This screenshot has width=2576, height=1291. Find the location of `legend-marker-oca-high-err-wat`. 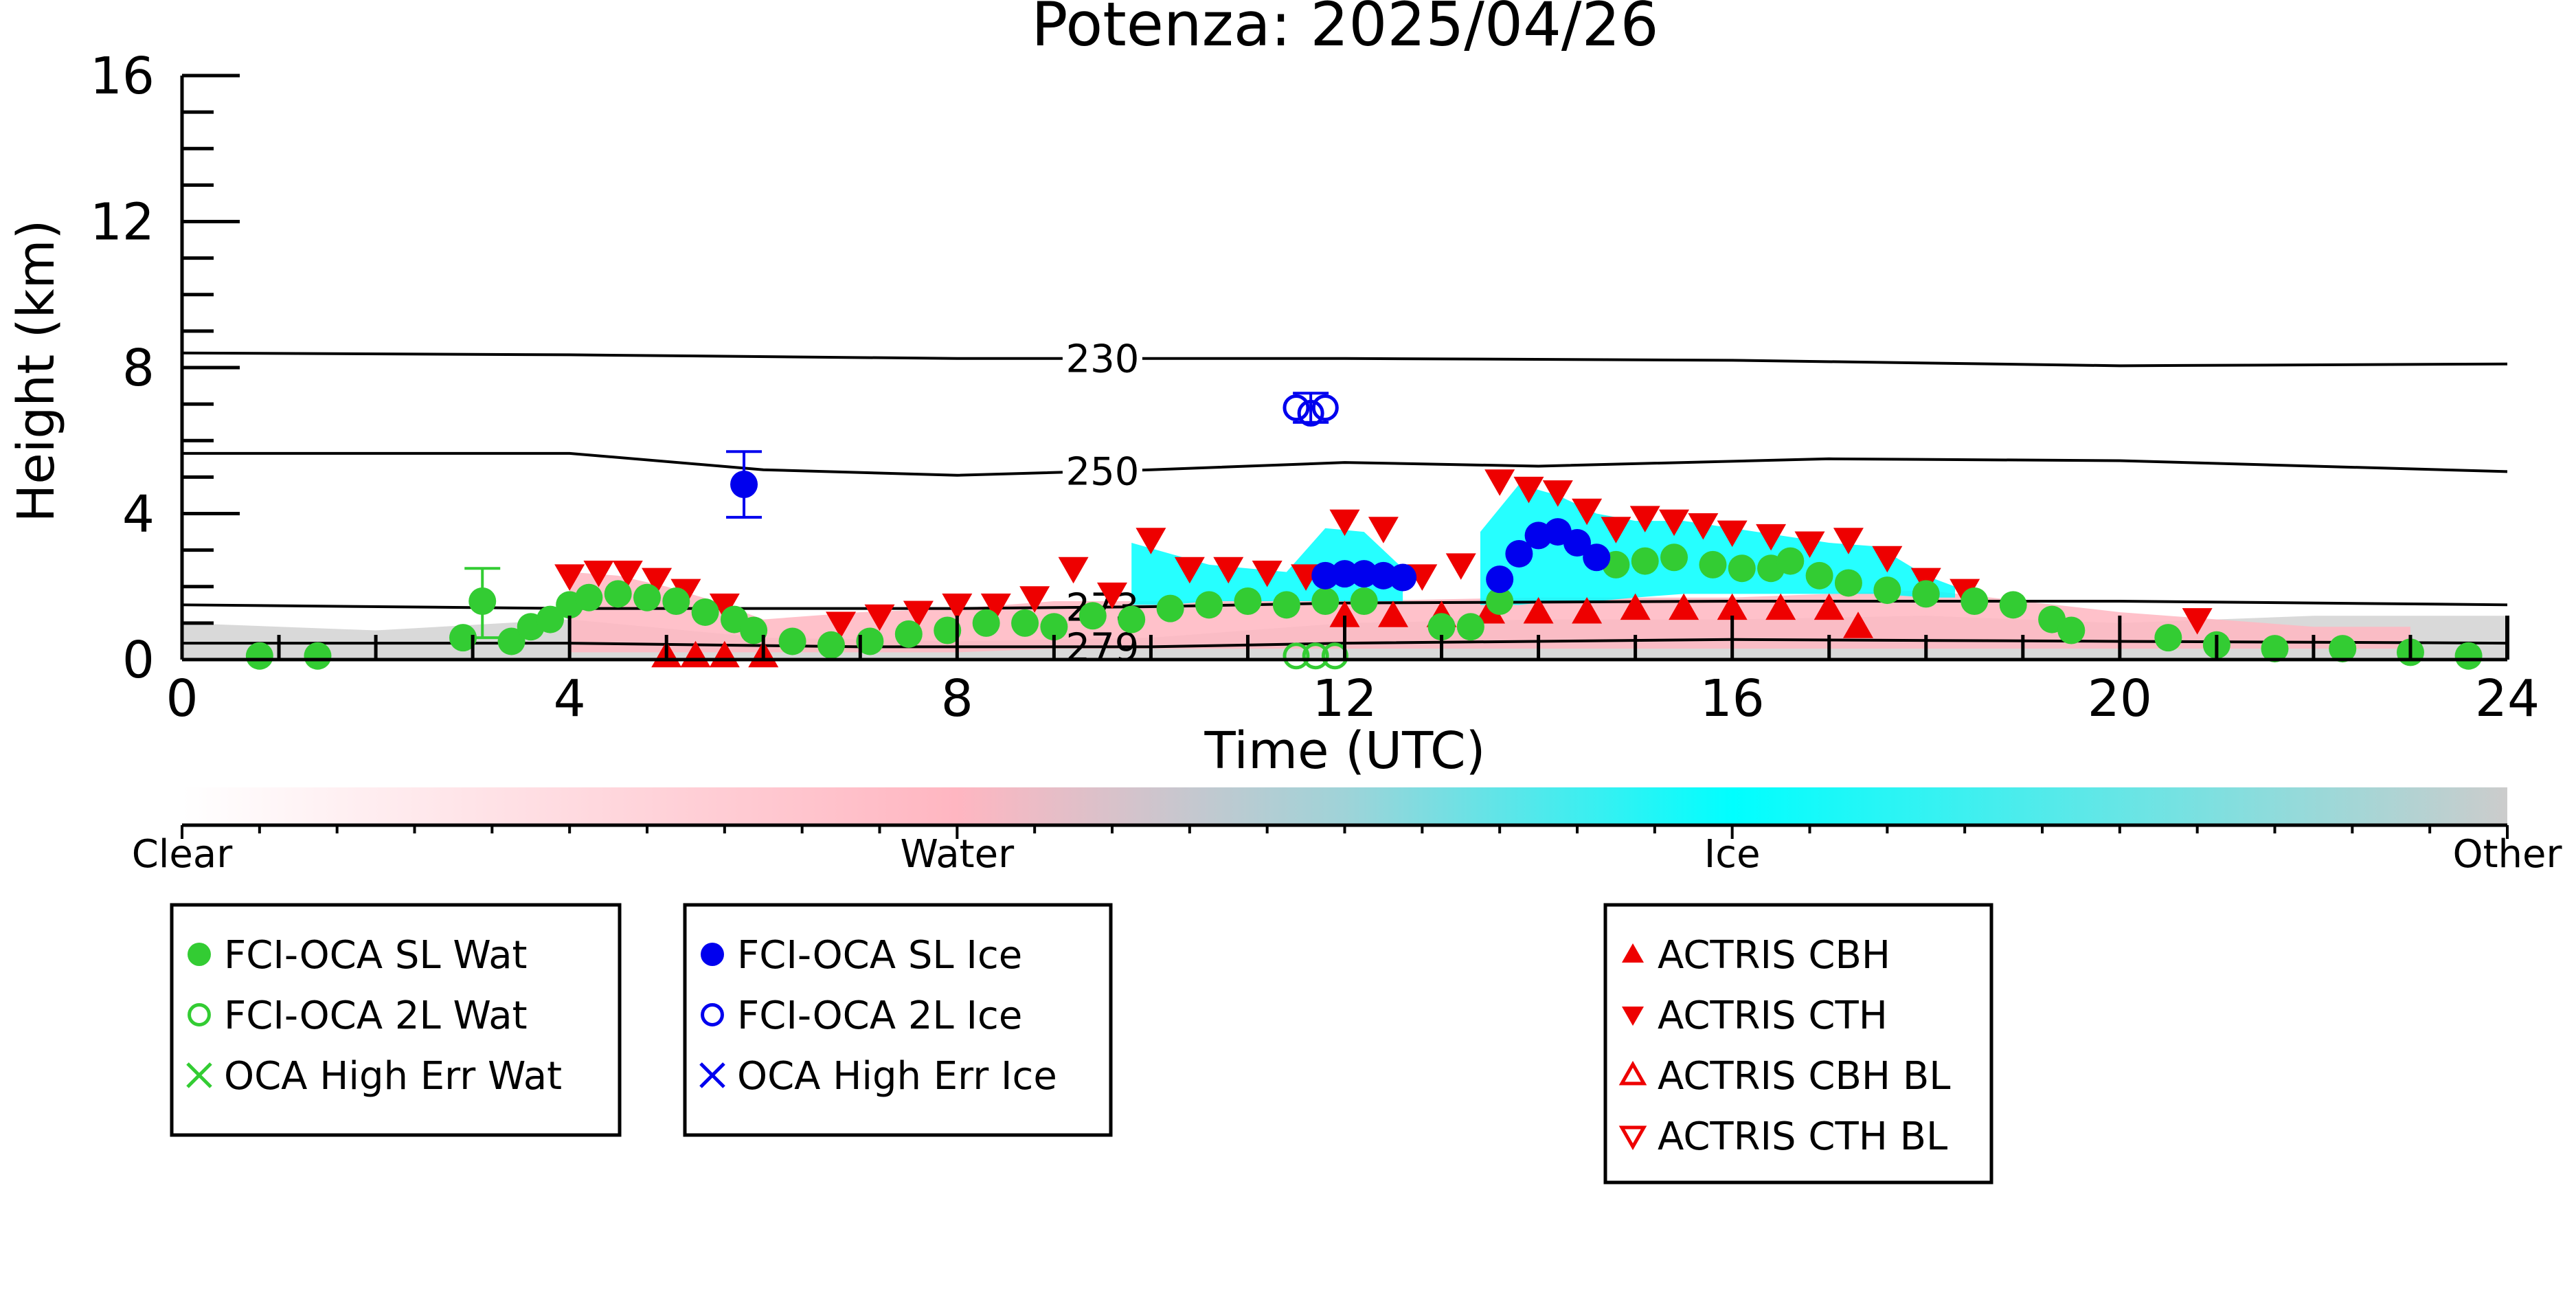

legend-marker-oca-high-err-wat is located at coordinates (199, 1075).